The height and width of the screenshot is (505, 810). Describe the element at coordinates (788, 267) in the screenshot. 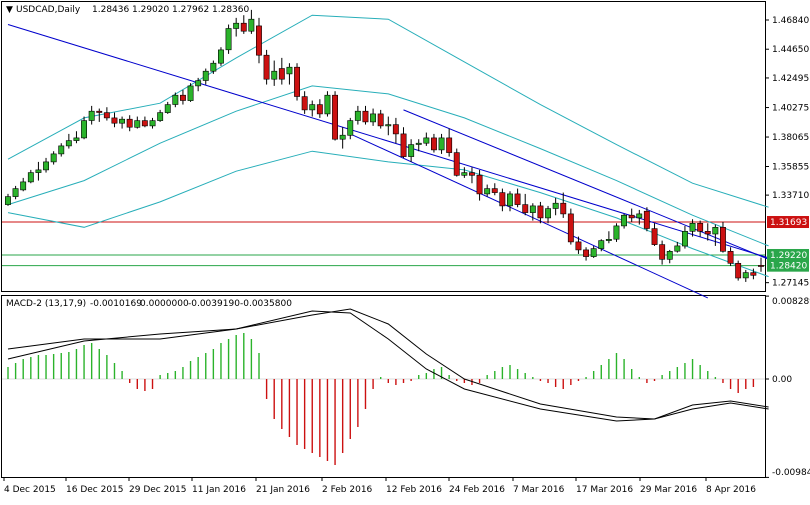

I see `support-level-label: 1.28420` at that location.